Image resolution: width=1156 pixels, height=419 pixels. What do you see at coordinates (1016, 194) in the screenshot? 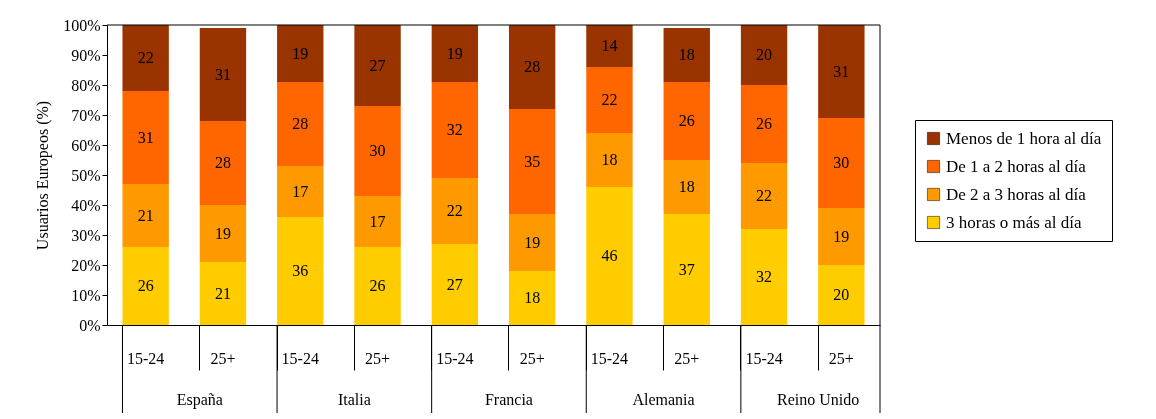
I see `legend-label: De 2 a 3 horas al día` at bounding box center [1016, 194].